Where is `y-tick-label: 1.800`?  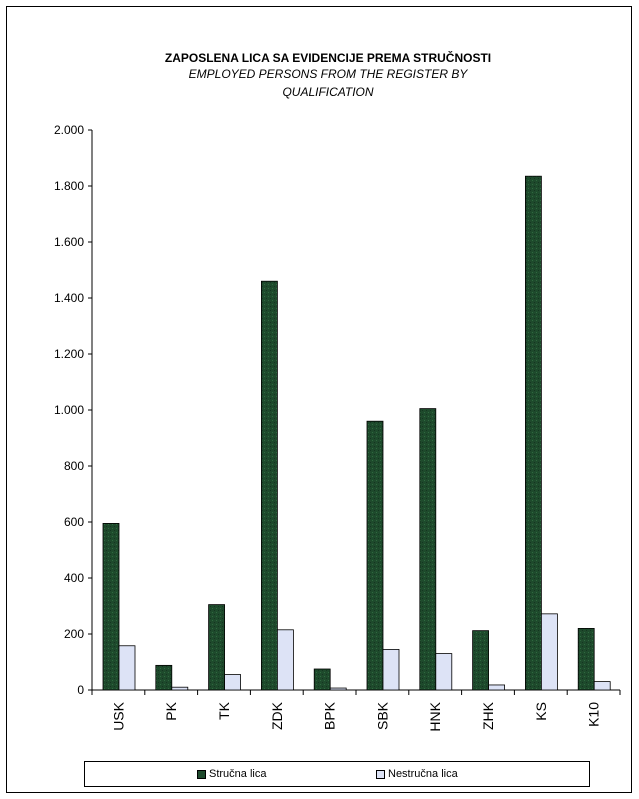 y-tick-label: 1.800 is located at coordinates (69, 186).